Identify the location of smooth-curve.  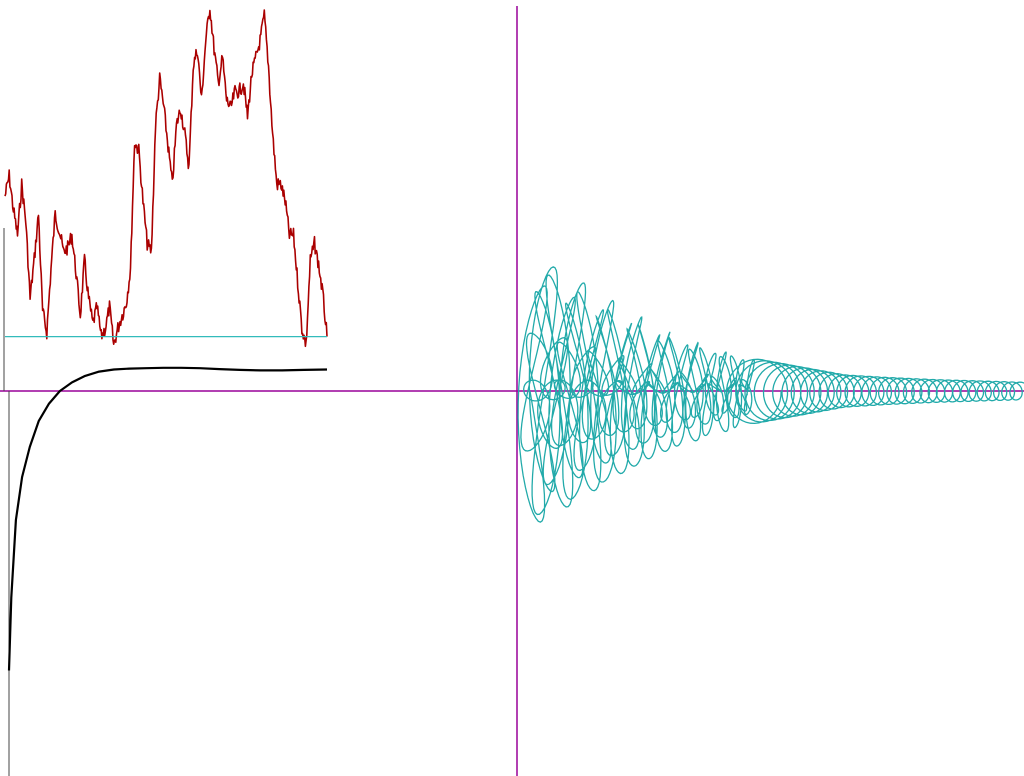
(167, 518).